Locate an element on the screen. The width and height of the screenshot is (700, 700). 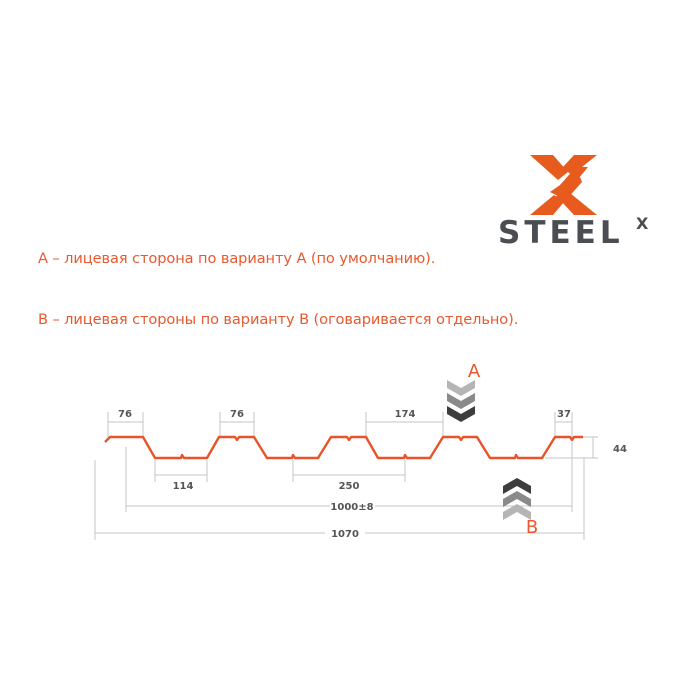
profile-outline is located at coordinates (343, 447).